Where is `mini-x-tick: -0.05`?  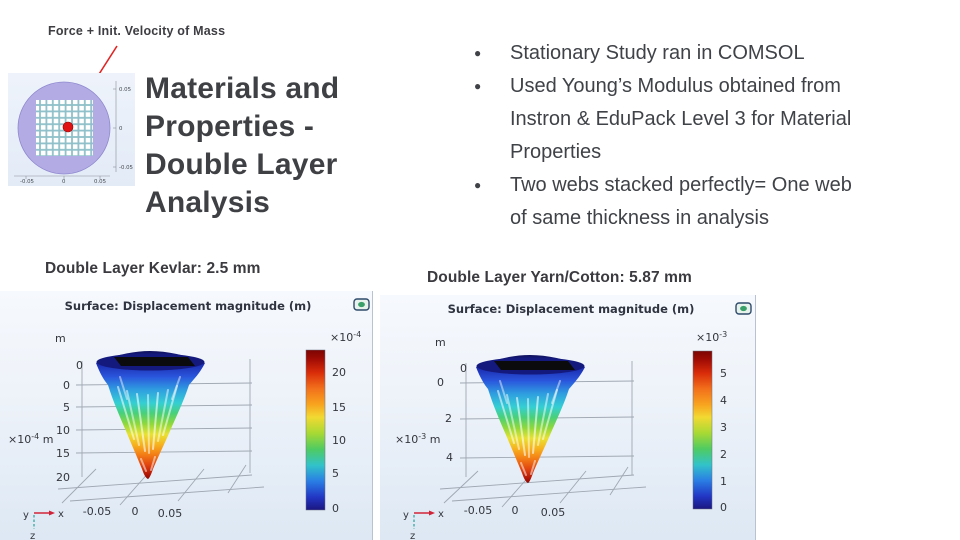
mini-x-tick: -0.05 is located at coordinates (27, 182).